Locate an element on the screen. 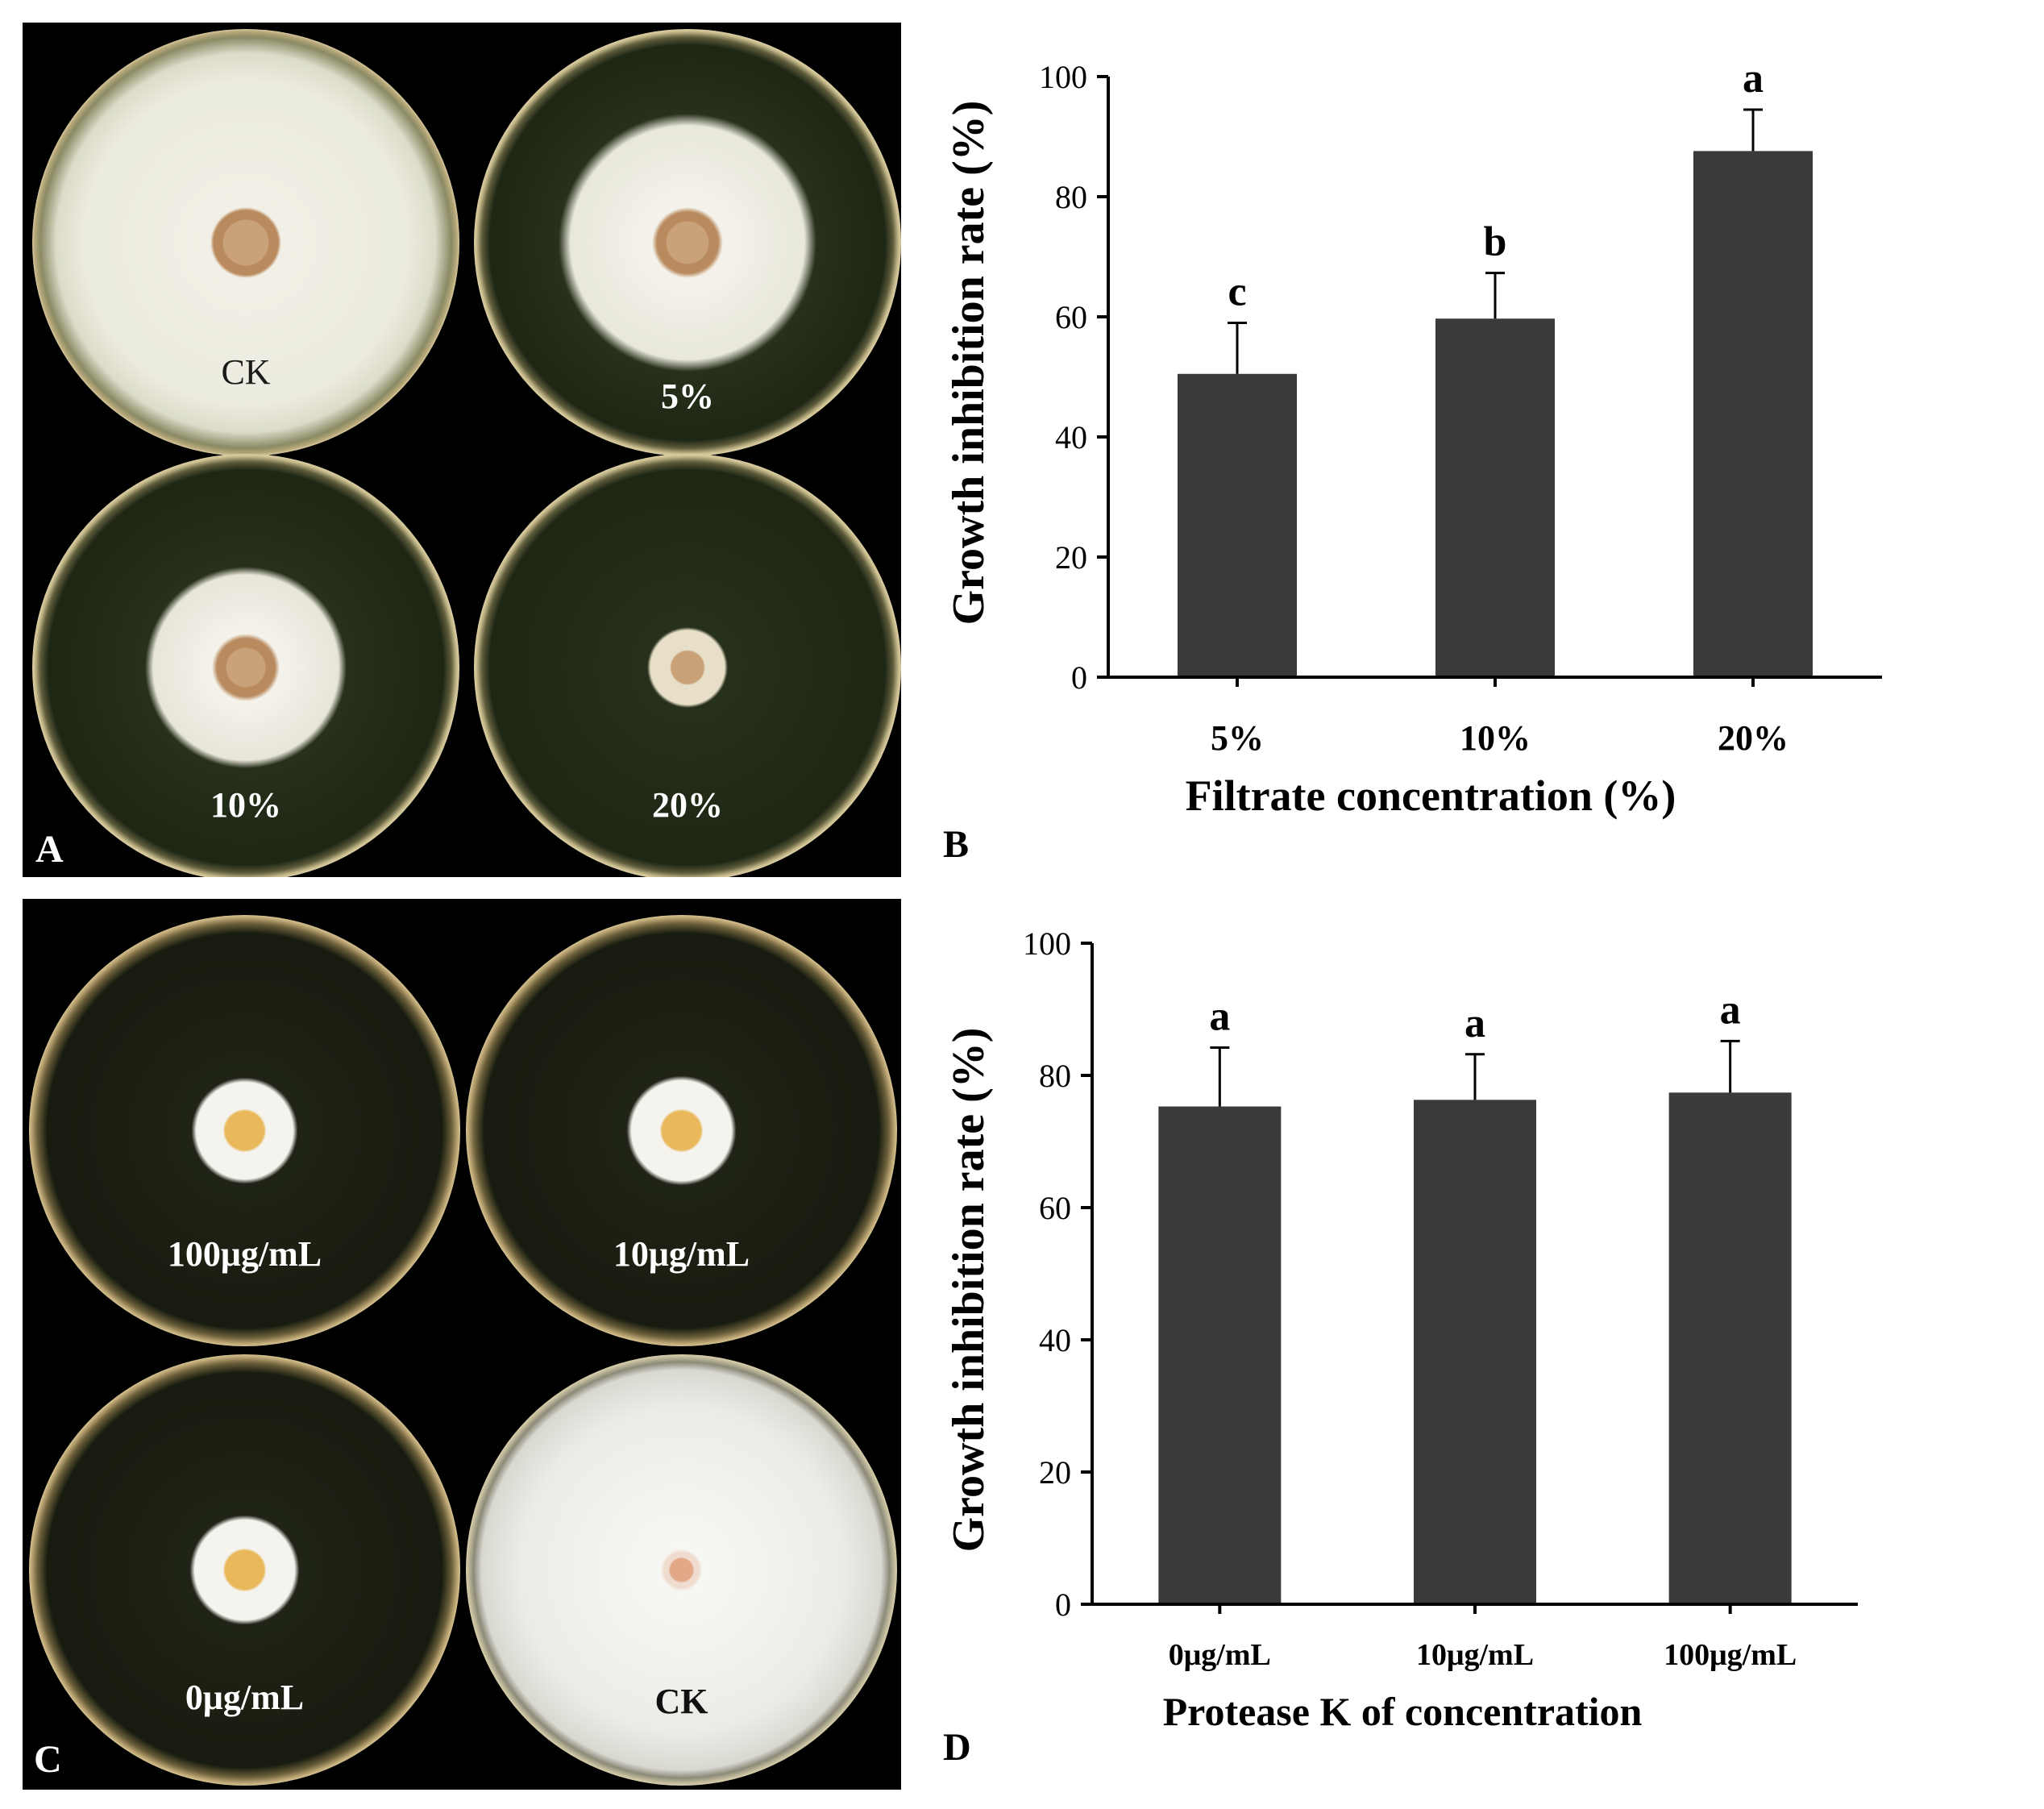  plate-label: 20% is located at coordinates (687, 805).